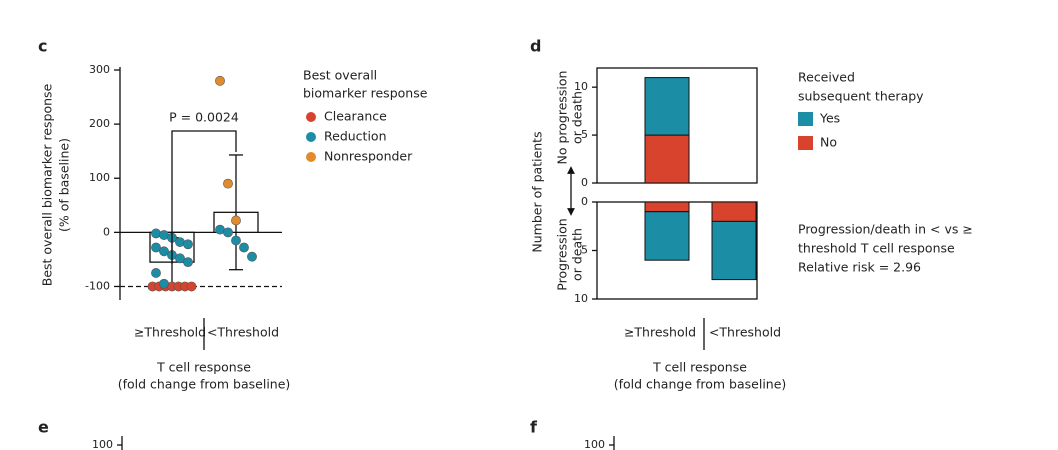  Describe the element at coordinates (340, 75) in the screenshot. I see `legend-title: Best overall` at that location.